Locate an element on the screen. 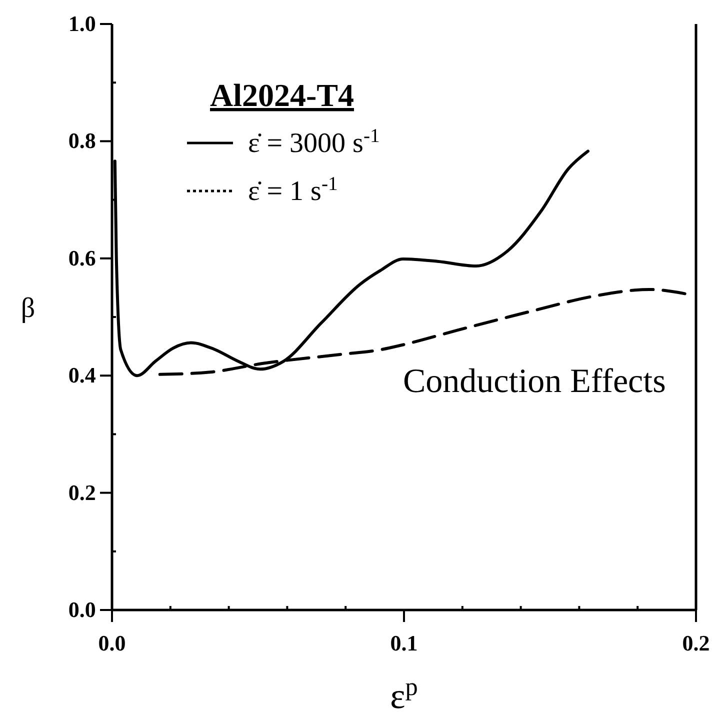  x-tick-label: 0.0 is located at coordinates (112, 643).